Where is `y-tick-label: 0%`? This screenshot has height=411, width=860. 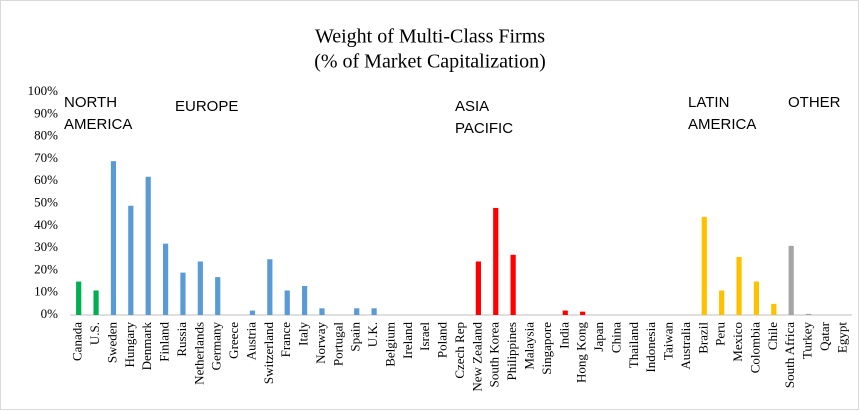 y-tick-label: 0% is located at coordinates (50, 313).